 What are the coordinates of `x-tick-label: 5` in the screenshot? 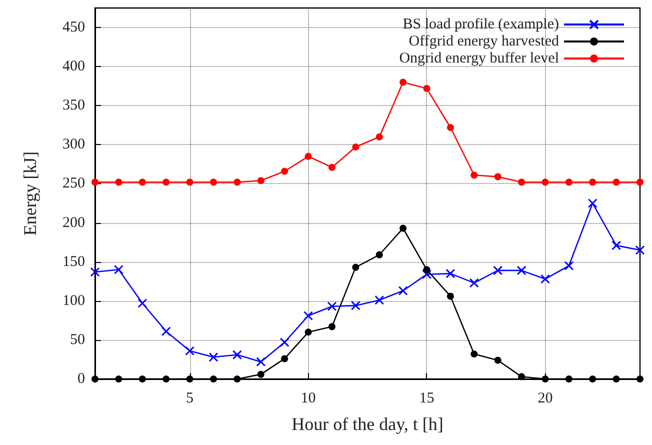 It's located at (190, 398).